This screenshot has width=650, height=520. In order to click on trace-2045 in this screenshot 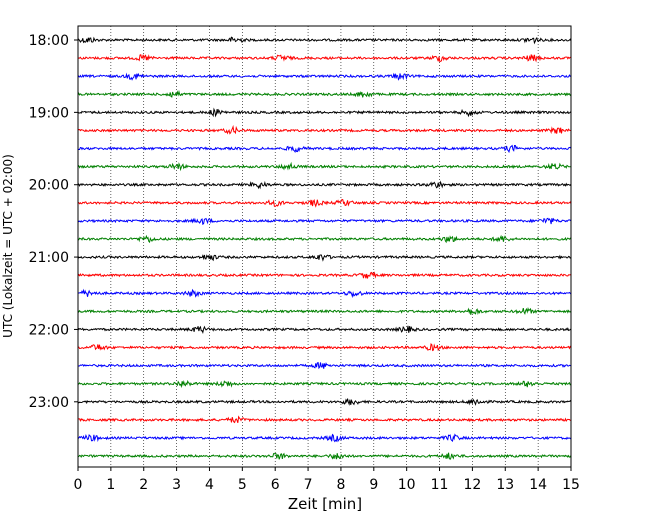, I will do `click(324, 239)`.